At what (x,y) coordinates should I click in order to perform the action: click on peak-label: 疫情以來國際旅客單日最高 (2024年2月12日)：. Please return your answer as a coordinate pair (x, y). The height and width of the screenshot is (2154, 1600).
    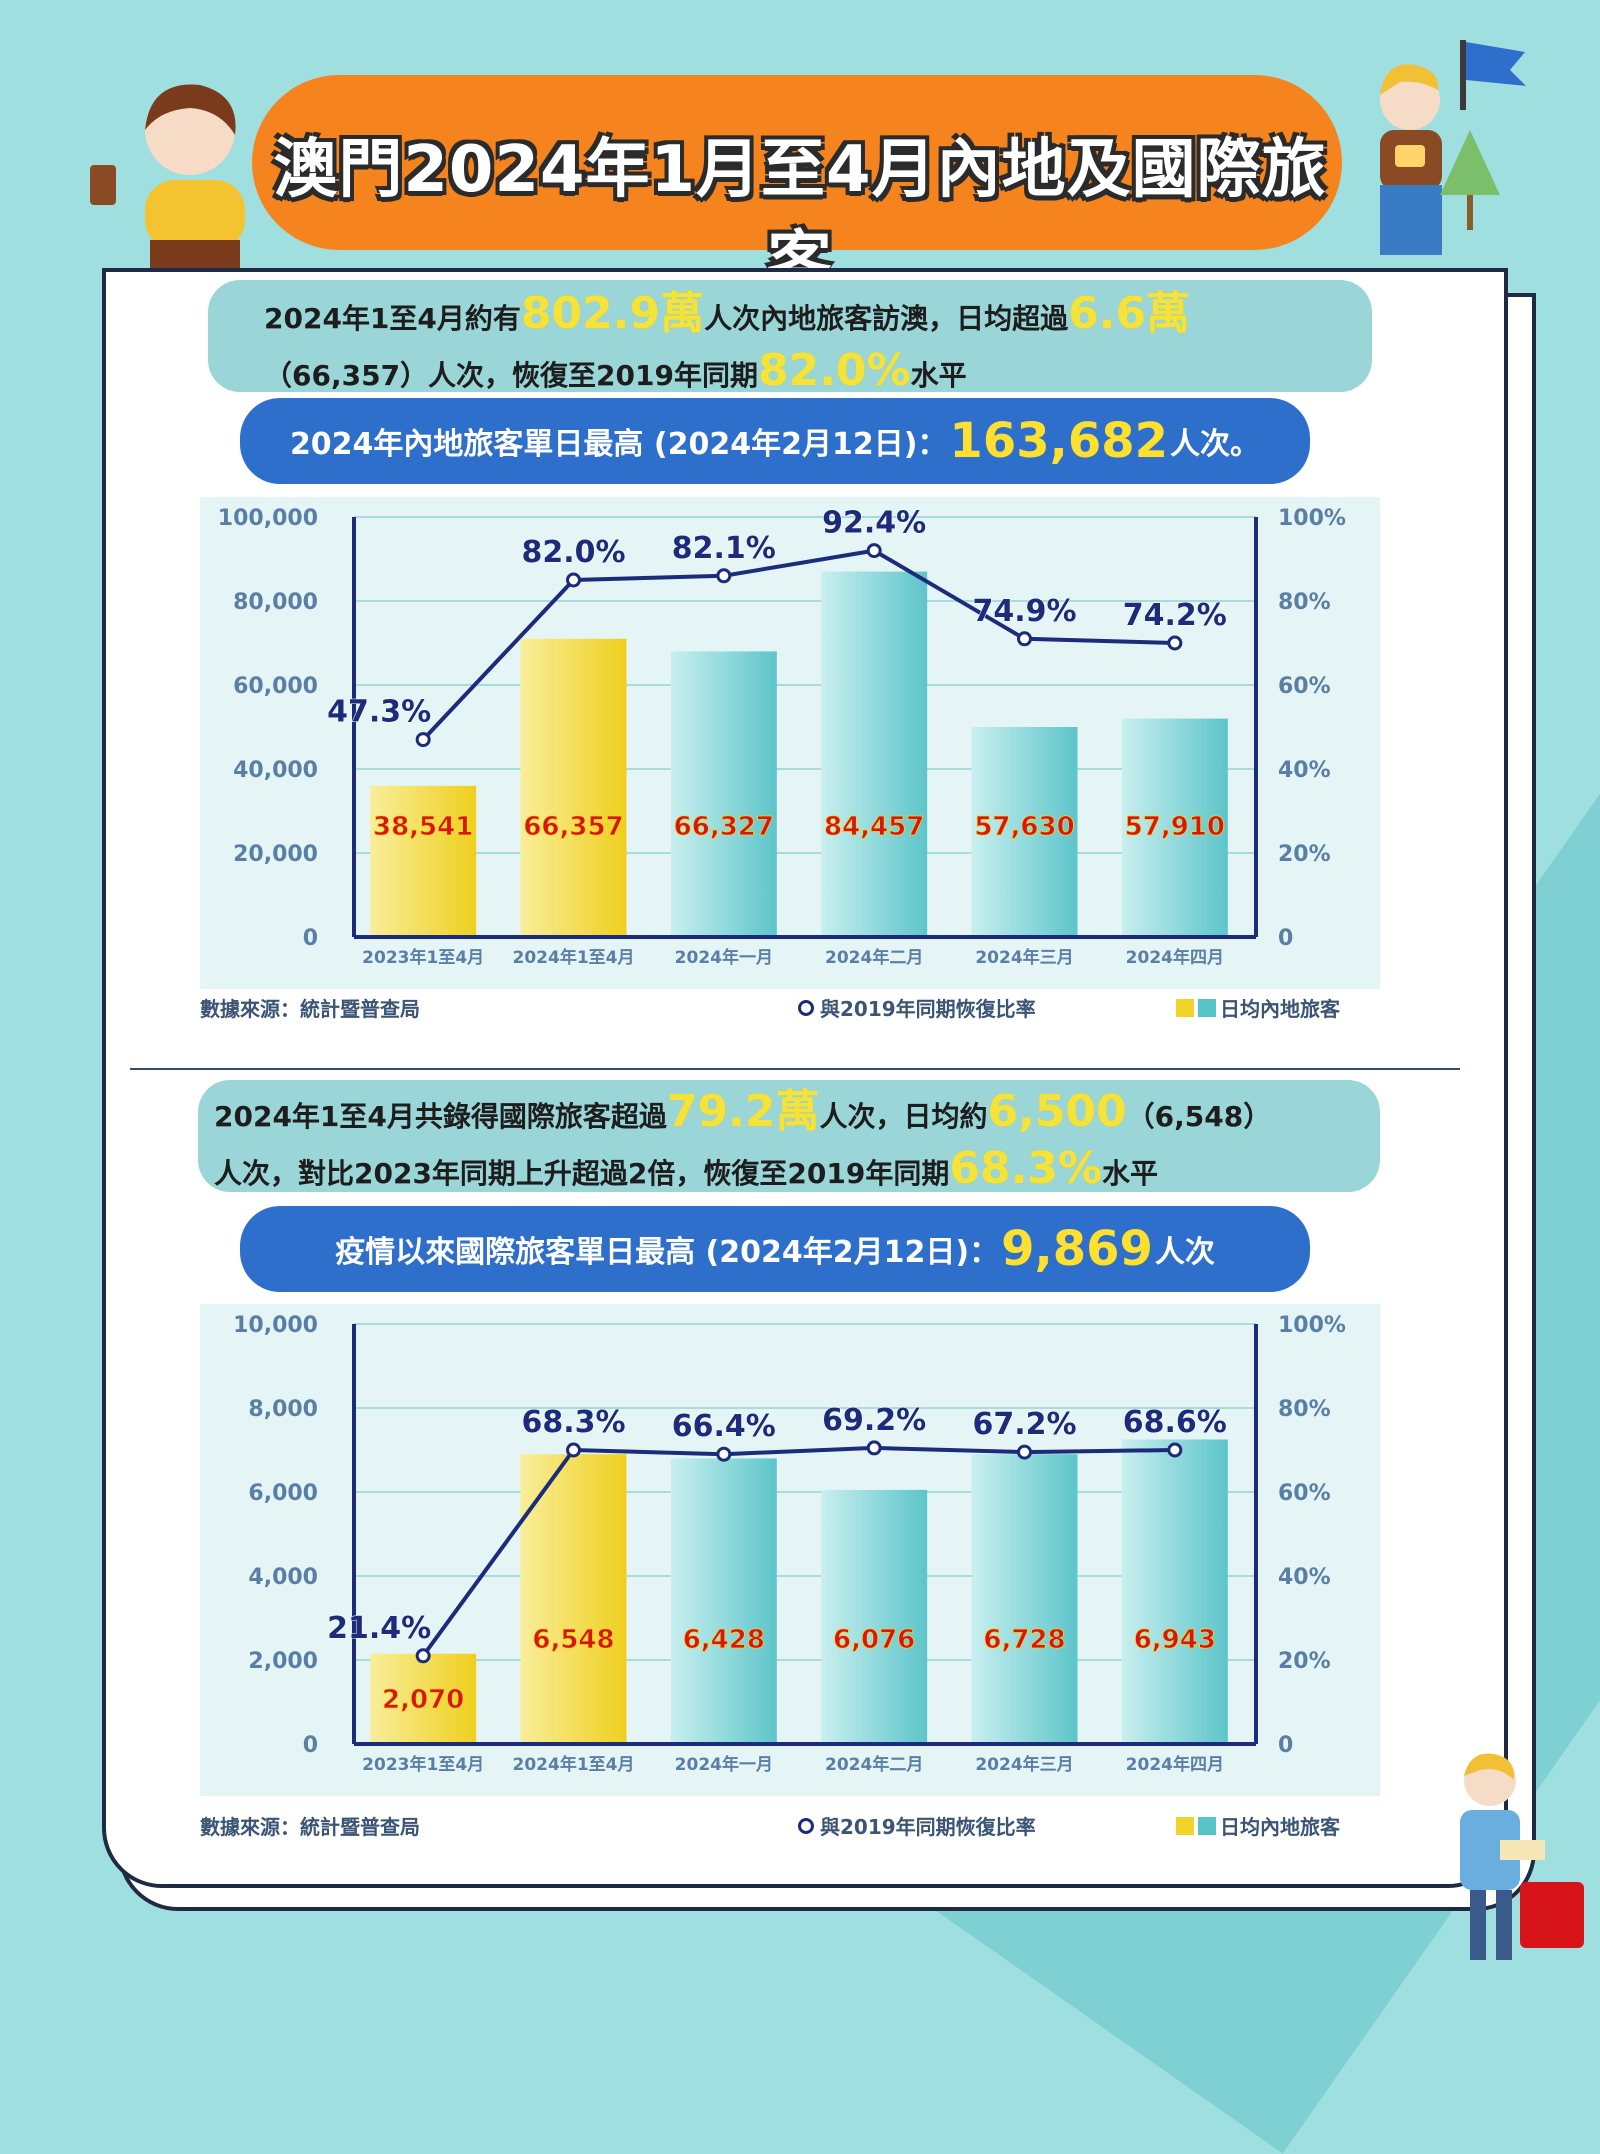
    Looking at the image, I should click on (667, 1252).